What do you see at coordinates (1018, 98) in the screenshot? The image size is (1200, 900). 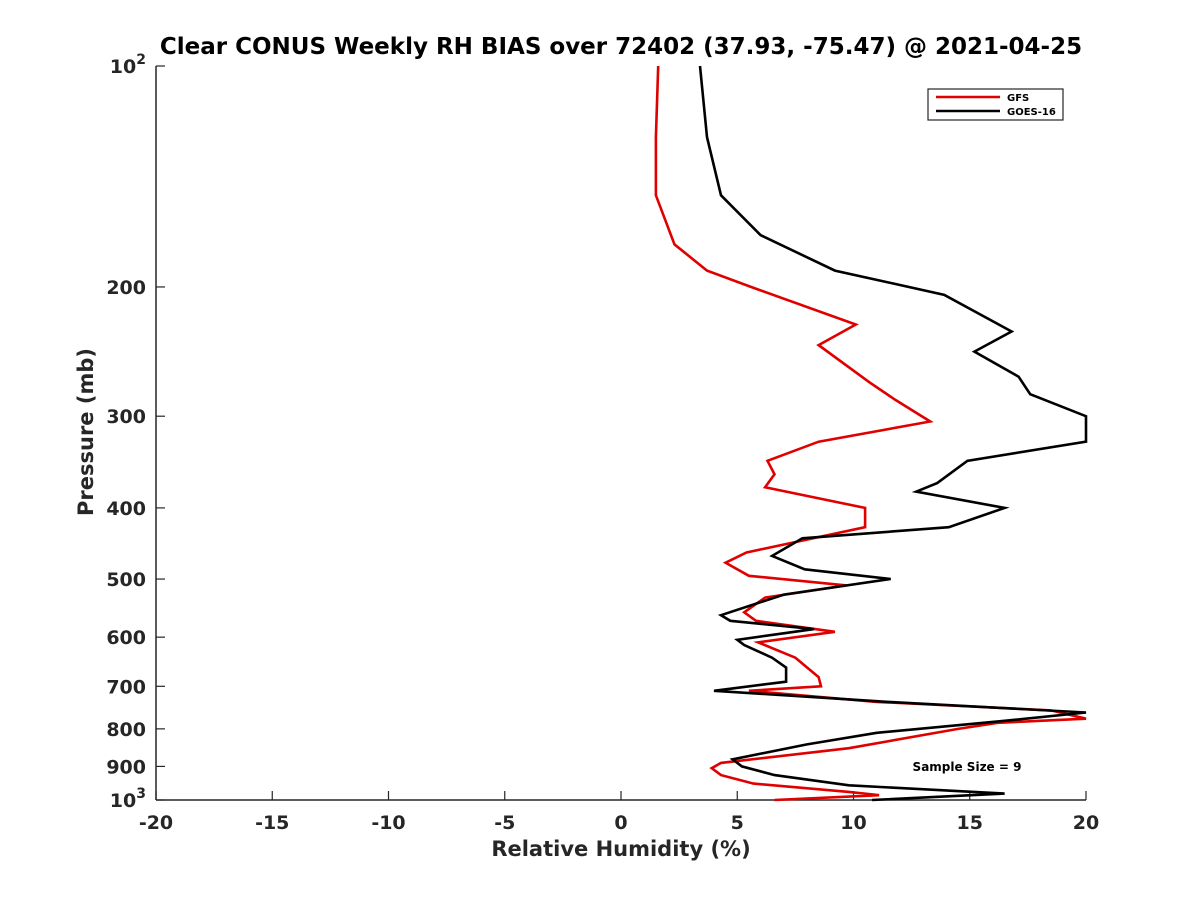 I see `legend-entry-label: GFS` at bounding box center [1018, 98].